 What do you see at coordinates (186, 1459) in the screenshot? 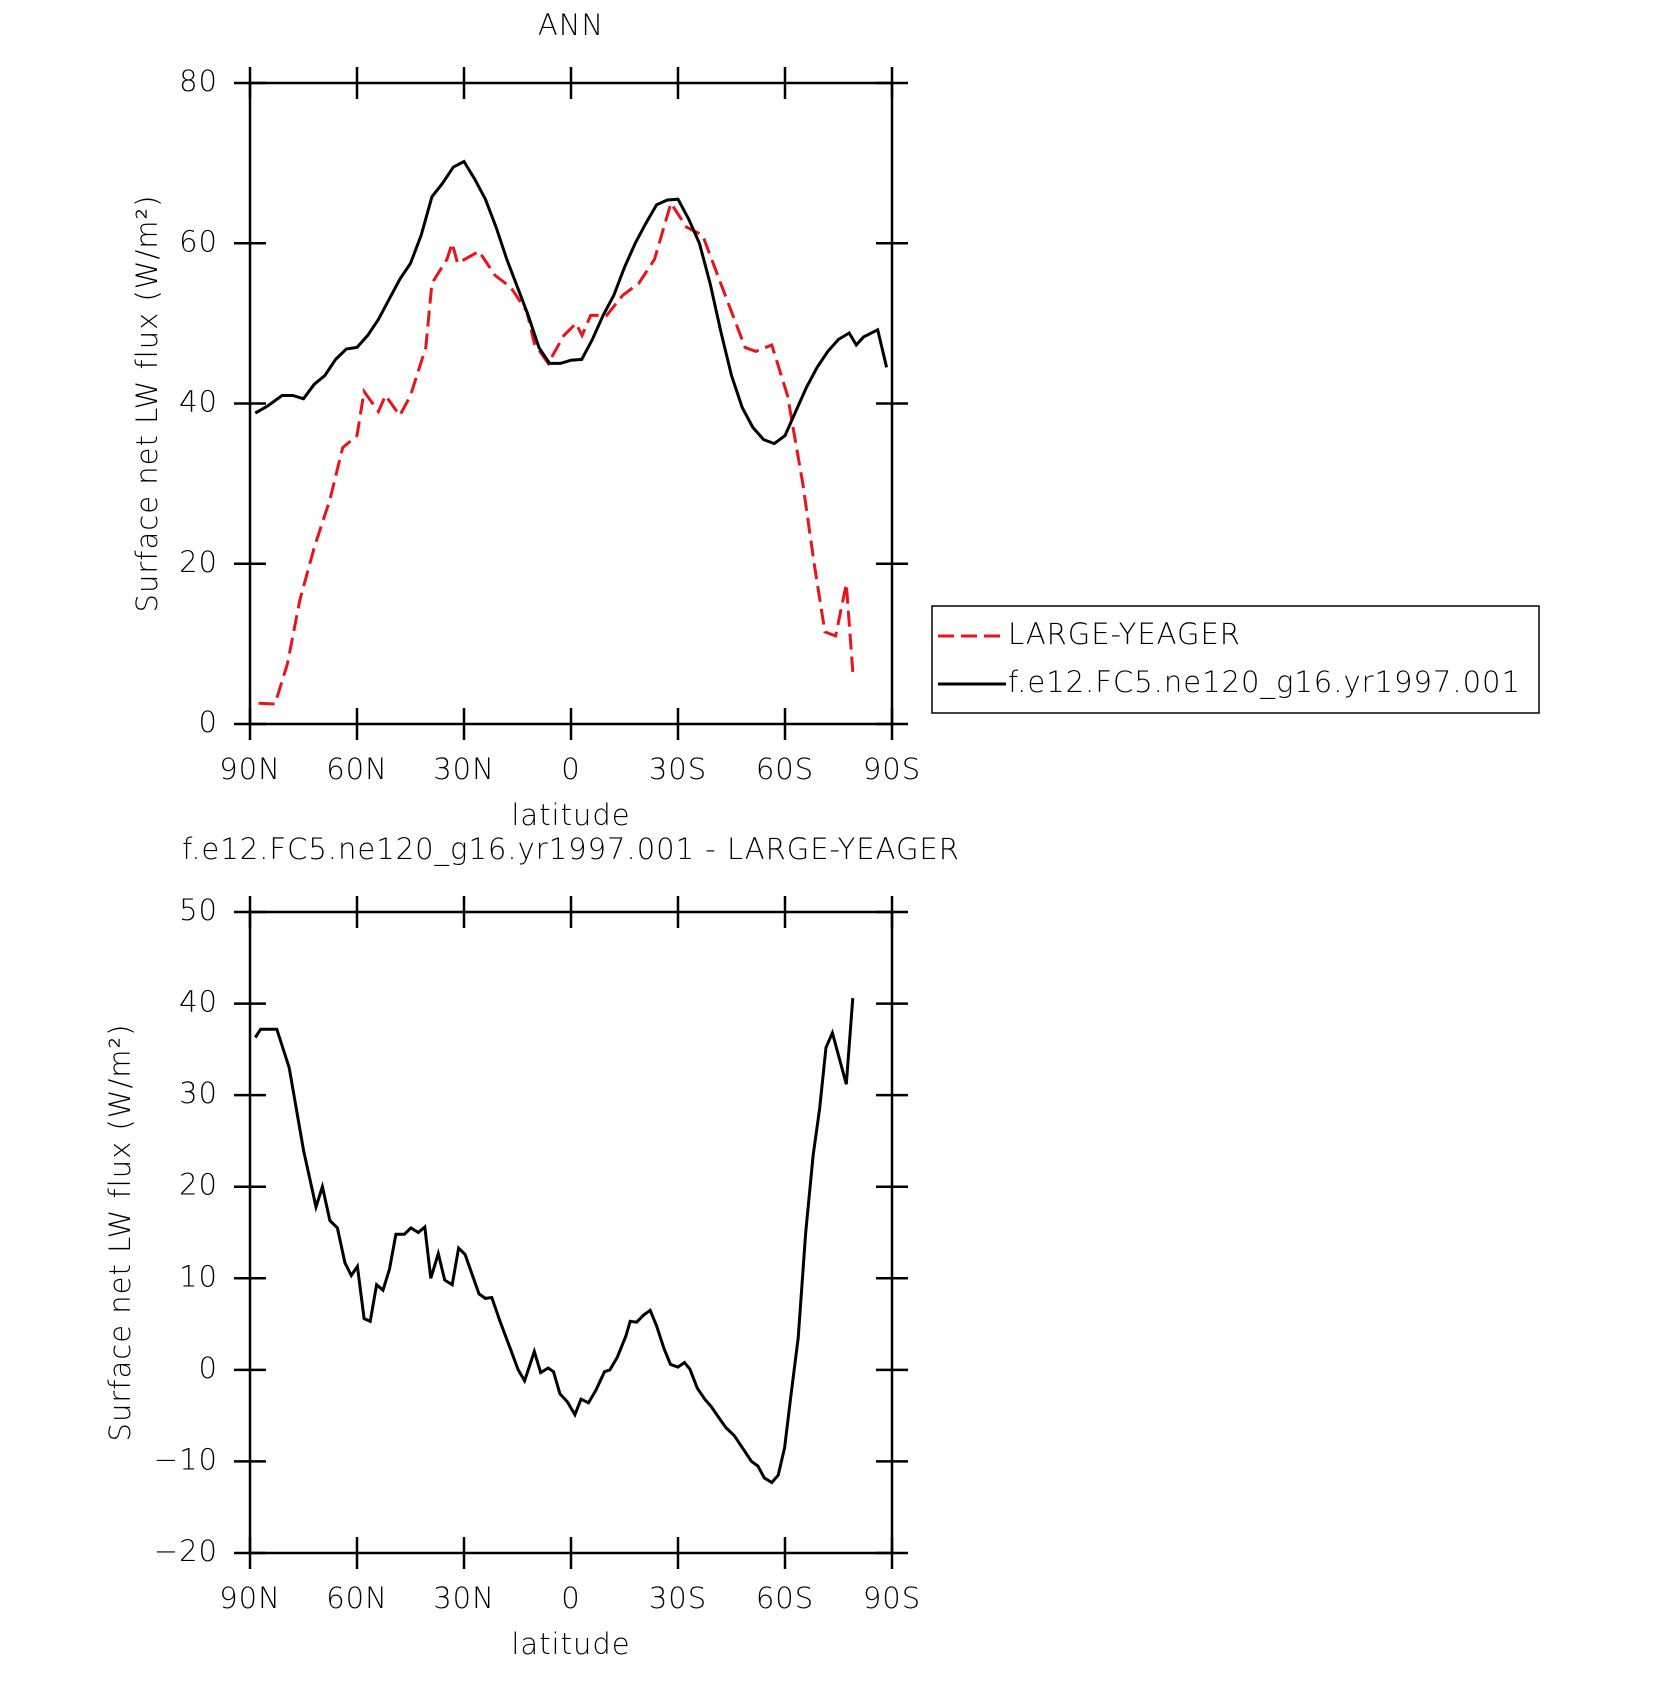
I see `y-tick-label: −10` at bounding box center [186, 1459].